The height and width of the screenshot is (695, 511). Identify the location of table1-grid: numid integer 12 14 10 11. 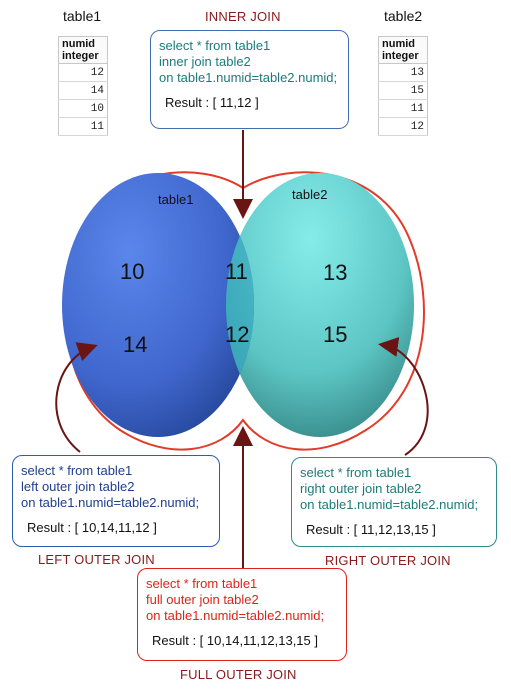
(83, 86).